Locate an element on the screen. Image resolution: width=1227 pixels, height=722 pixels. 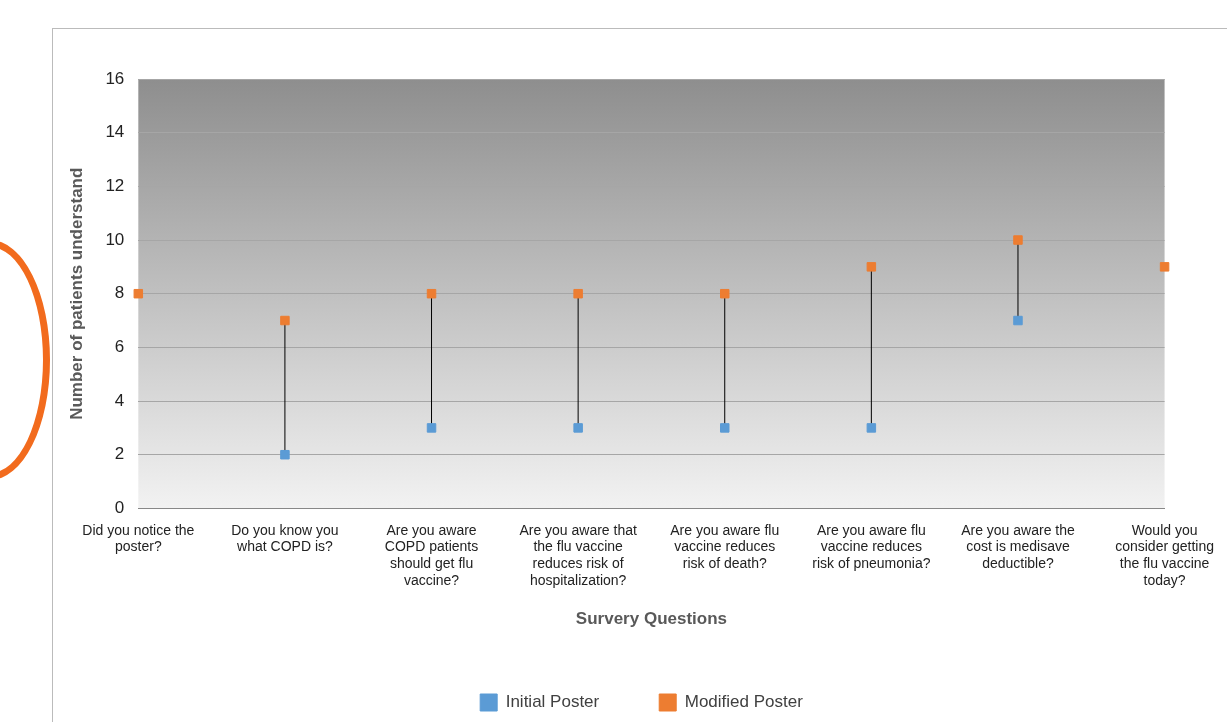
legend-label: Modified Poster is located at coordinates (744, 702).